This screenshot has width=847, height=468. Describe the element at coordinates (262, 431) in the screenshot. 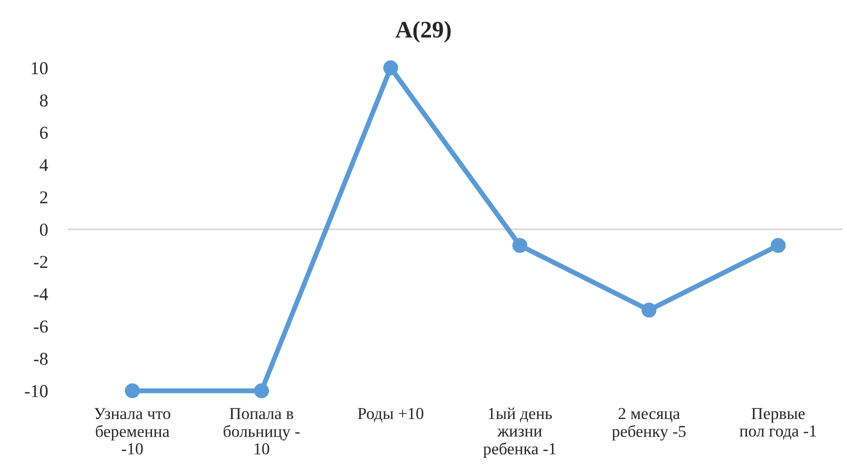

I see `x-tick-label: Попала в больницу - 10` at that location.